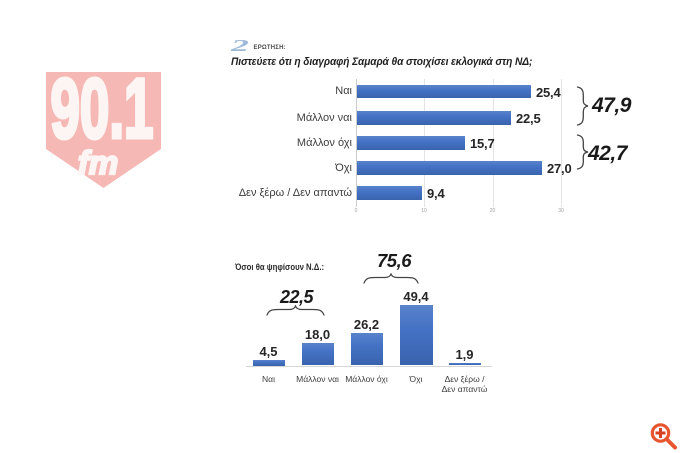  Describe the element at coordinates (98, 162) in the screenshot. I see `svg-text: fm` at that location.